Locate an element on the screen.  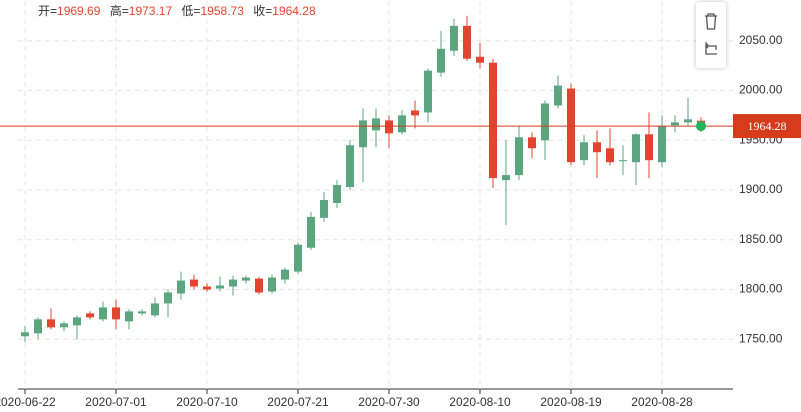
toolbox-icons is located at coordinates (711, 34).